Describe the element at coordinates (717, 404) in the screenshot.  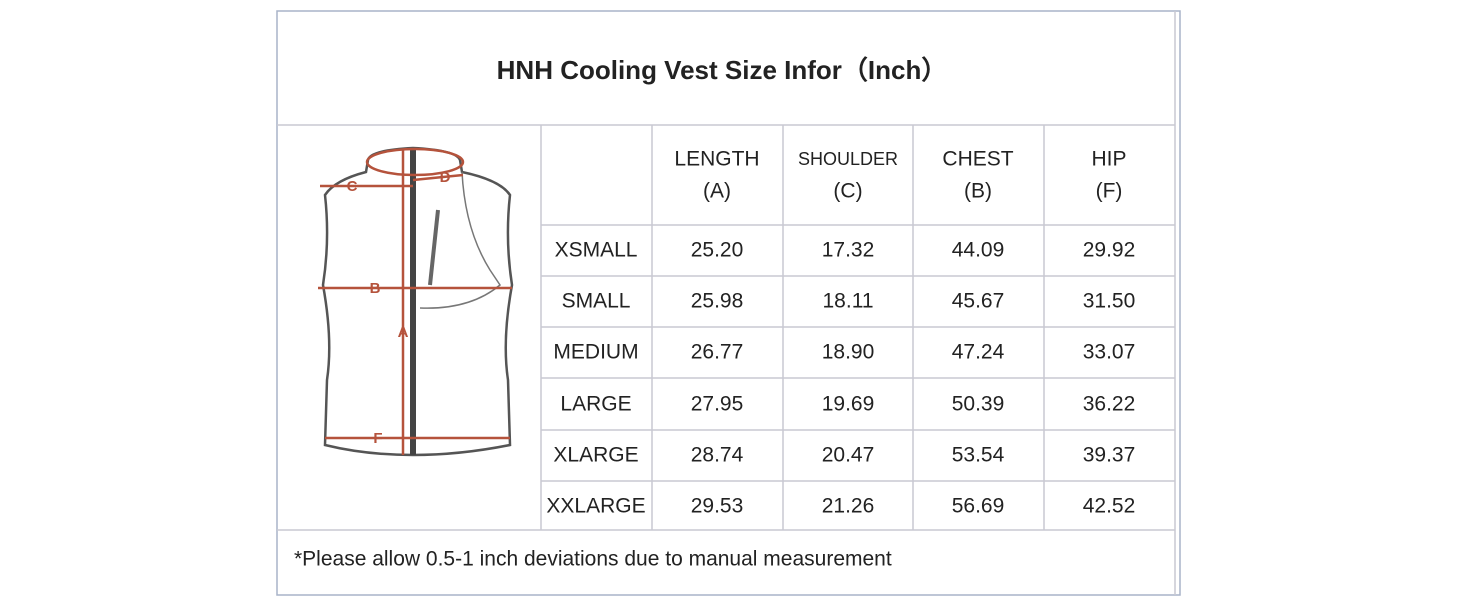
I see `cell-value: 27.95` at that location.